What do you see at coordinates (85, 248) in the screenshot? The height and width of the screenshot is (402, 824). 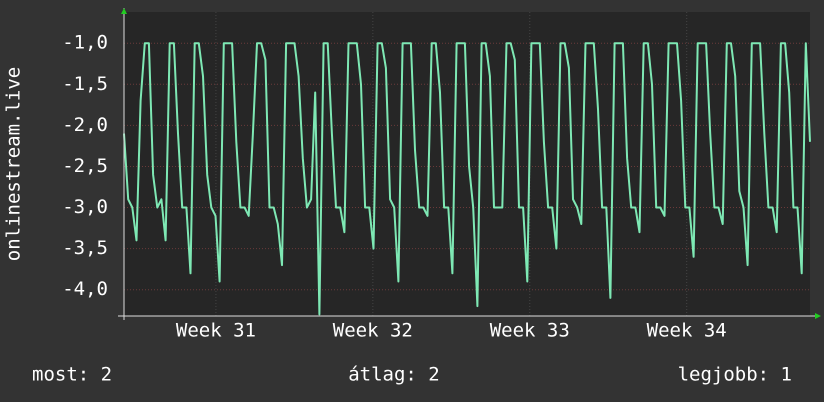 I see `y-tick-label: -3,5` at bounding box center [85, 248].